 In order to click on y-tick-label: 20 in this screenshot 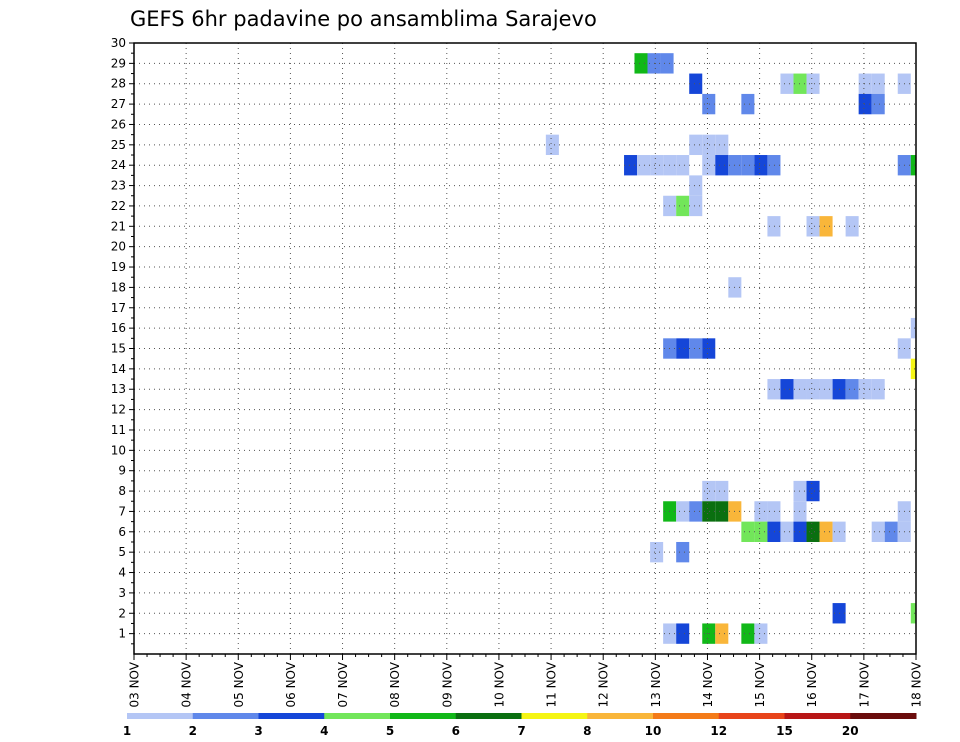, I will do `click(118, 247)`.